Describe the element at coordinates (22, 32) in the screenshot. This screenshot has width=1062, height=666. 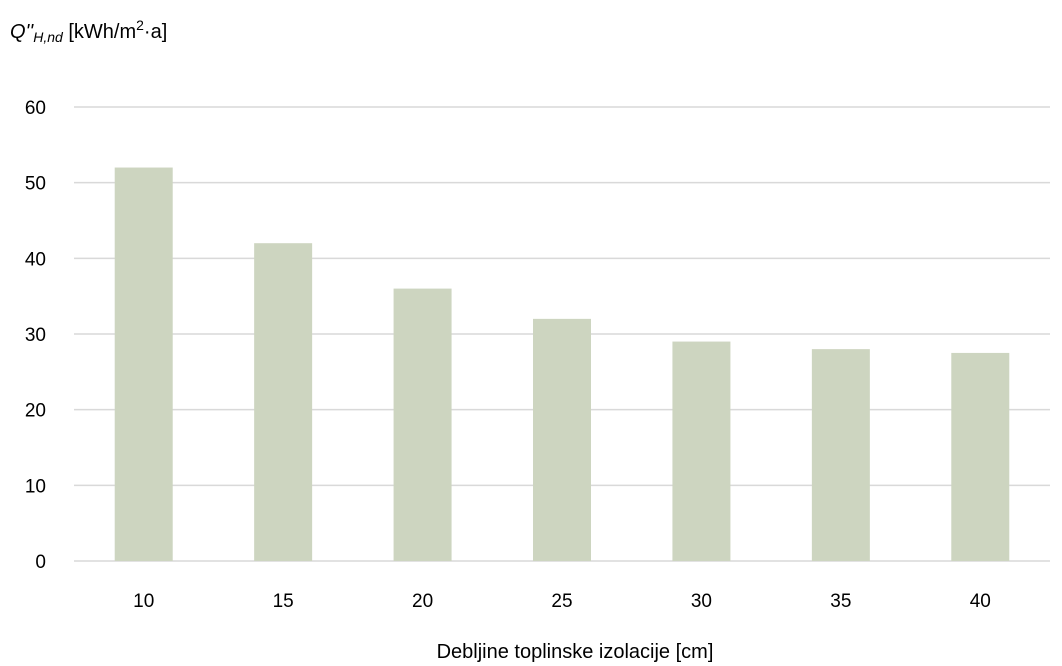
I see `y-axis-title-symbol: Q''` at that location.